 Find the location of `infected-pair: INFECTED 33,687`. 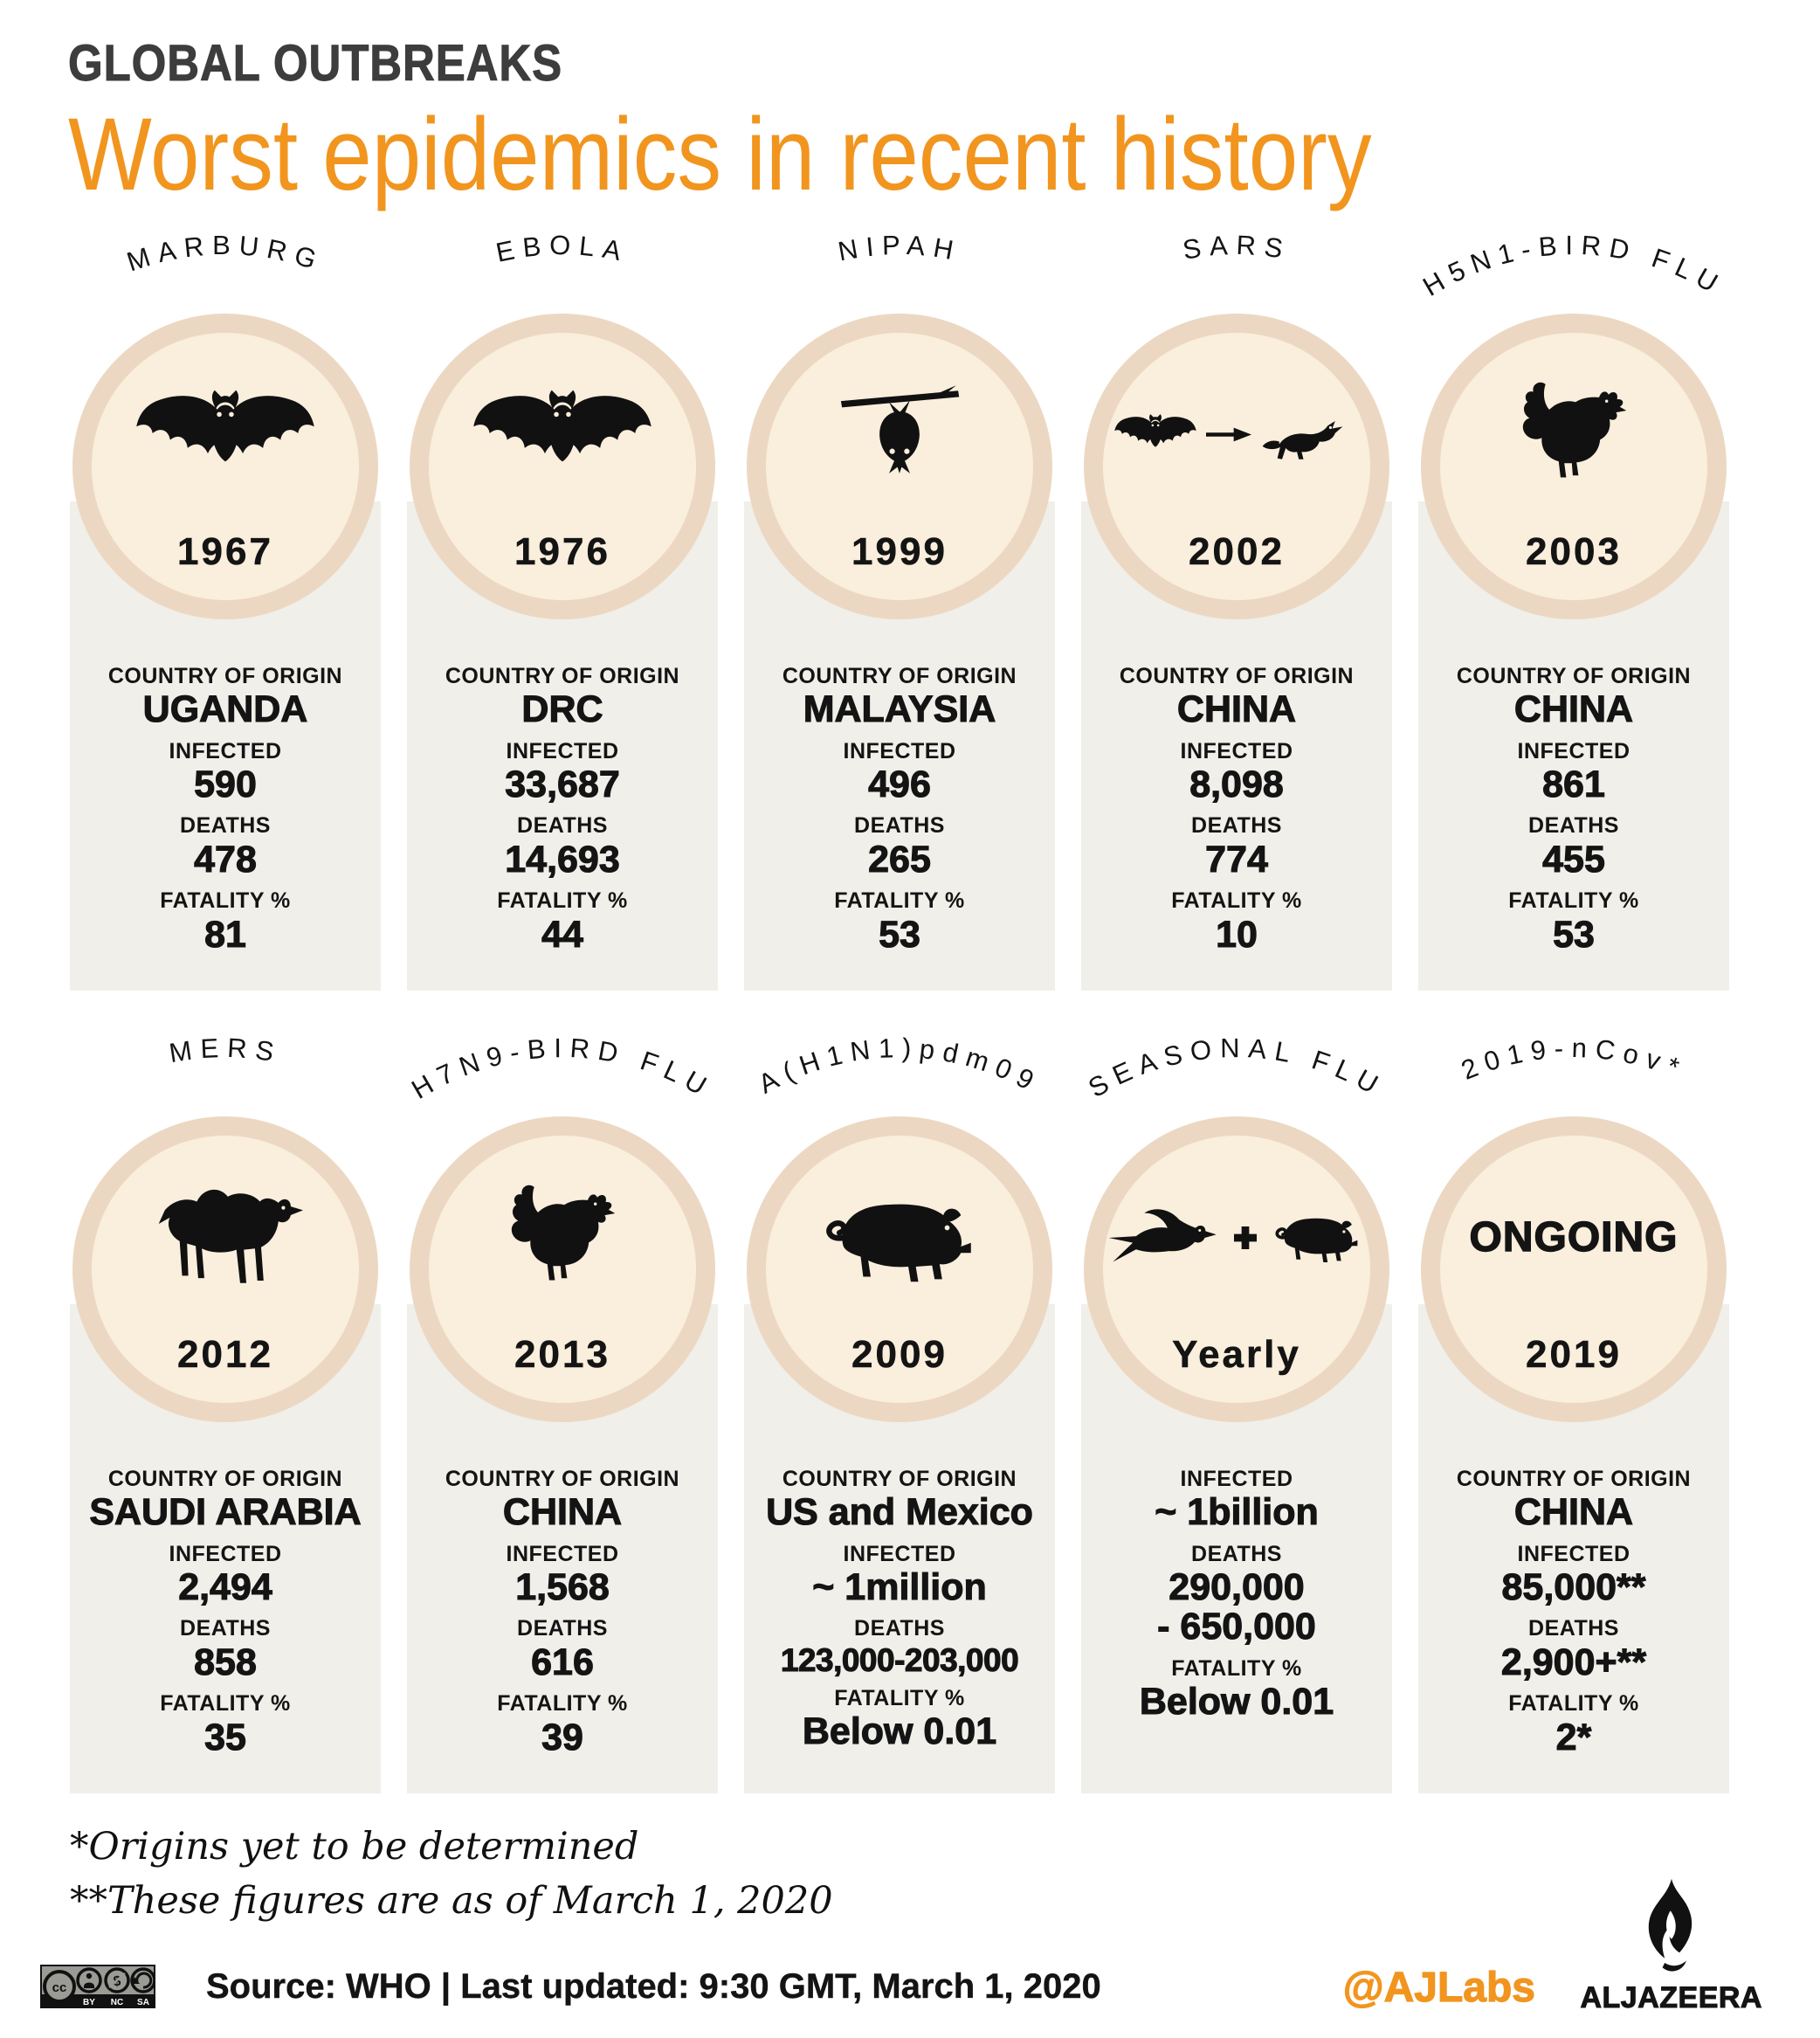

infected-pair: INFECTED 33,687 is located at coordinates (562, 771).